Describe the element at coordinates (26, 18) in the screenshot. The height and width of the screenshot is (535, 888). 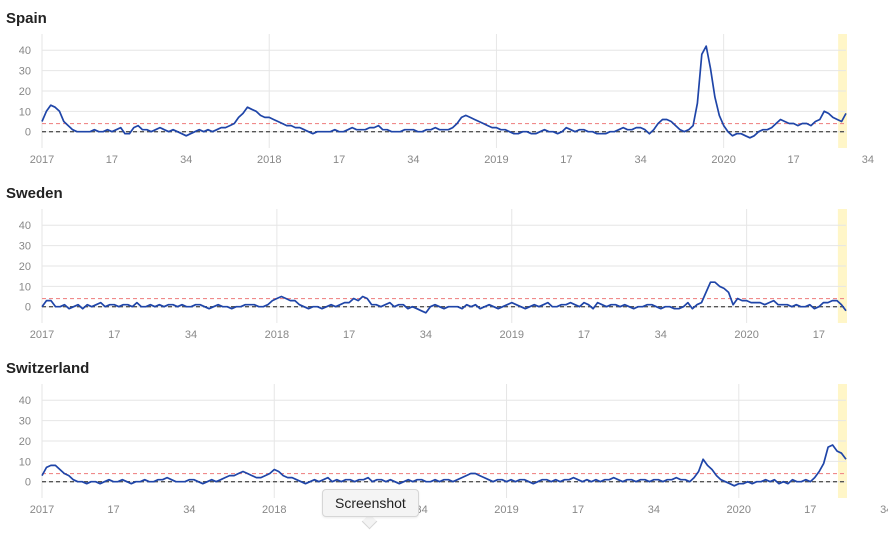
I see `chart-title: Spain` at that location.